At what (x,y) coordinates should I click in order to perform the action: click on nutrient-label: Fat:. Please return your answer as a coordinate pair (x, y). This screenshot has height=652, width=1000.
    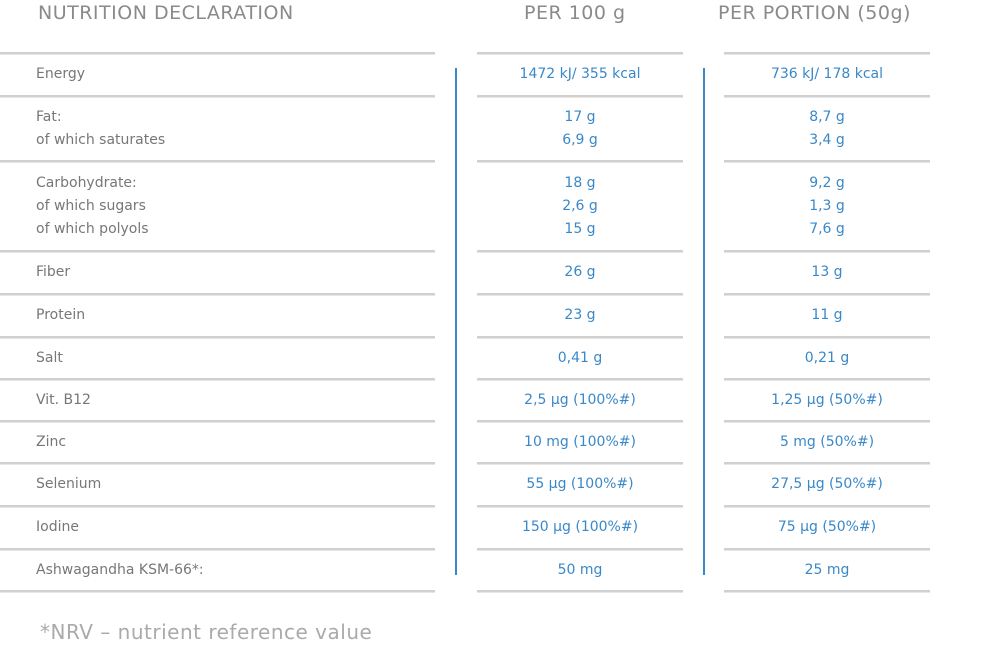
    Looking at the image, I should click on (49, 116).